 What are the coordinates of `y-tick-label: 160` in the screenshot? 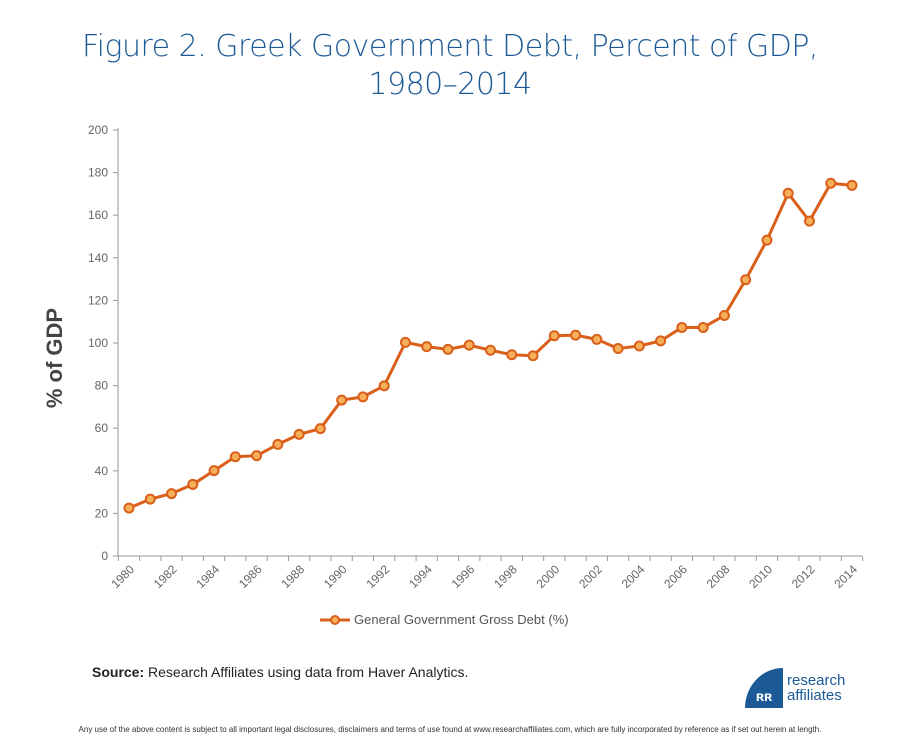 It's located at (98, 215).